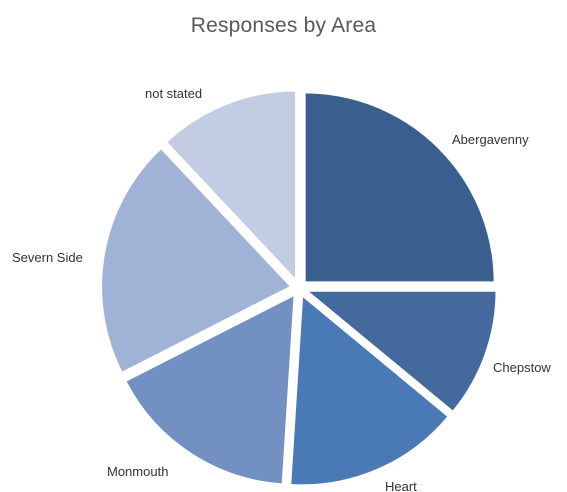 The image size is (567, 492). Describe the element at coordinates (283, 25) in the screenshot. I see `chart-title: Responses by Area` at that location.